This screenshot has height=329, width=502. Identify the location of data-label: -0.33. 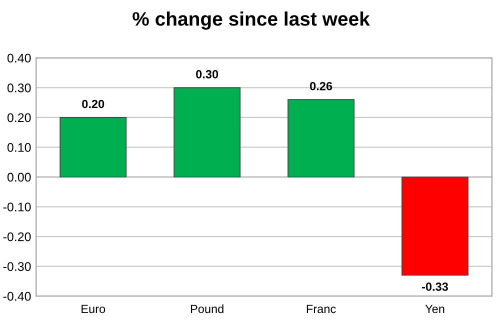
(435, 286).